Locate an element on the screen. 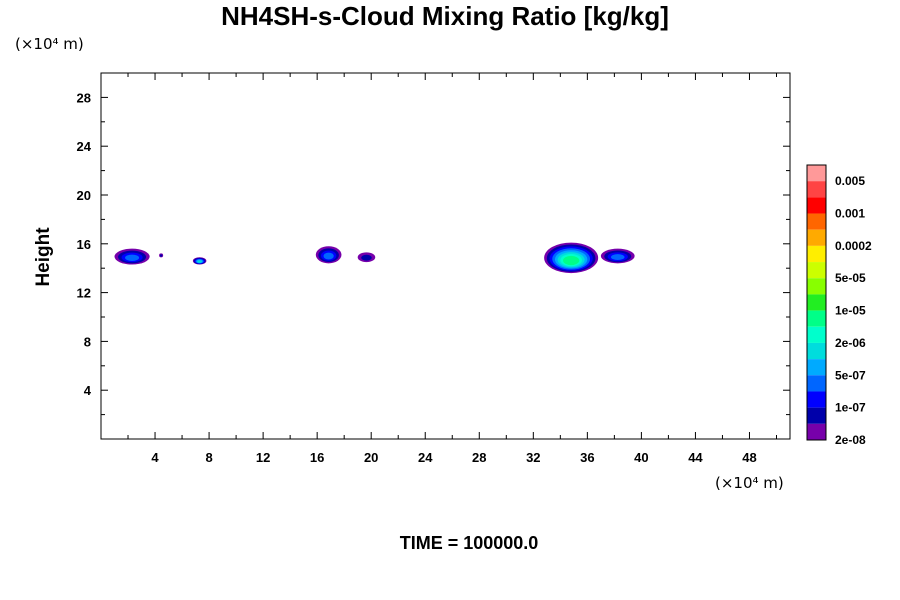 The height and width of the screenshot is (600, 900). y-axis-label: Height is located at coordinates (43, 257).